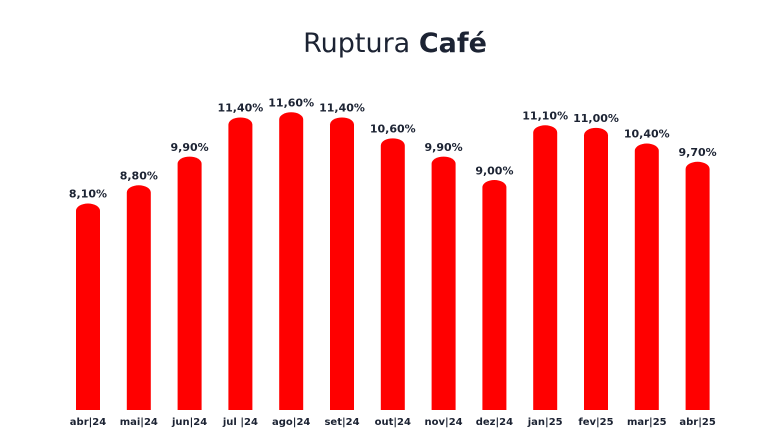 The height and width of the screenshot is (445, 776). I want to click on x-tick-label: ago|24, so click(291, 422).